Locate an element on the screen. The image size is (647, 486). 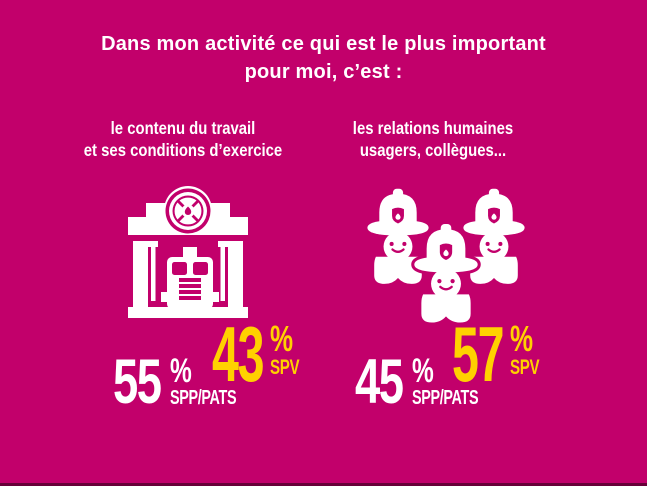
maltese-cross-emblem is located at coordinates (188, 211).